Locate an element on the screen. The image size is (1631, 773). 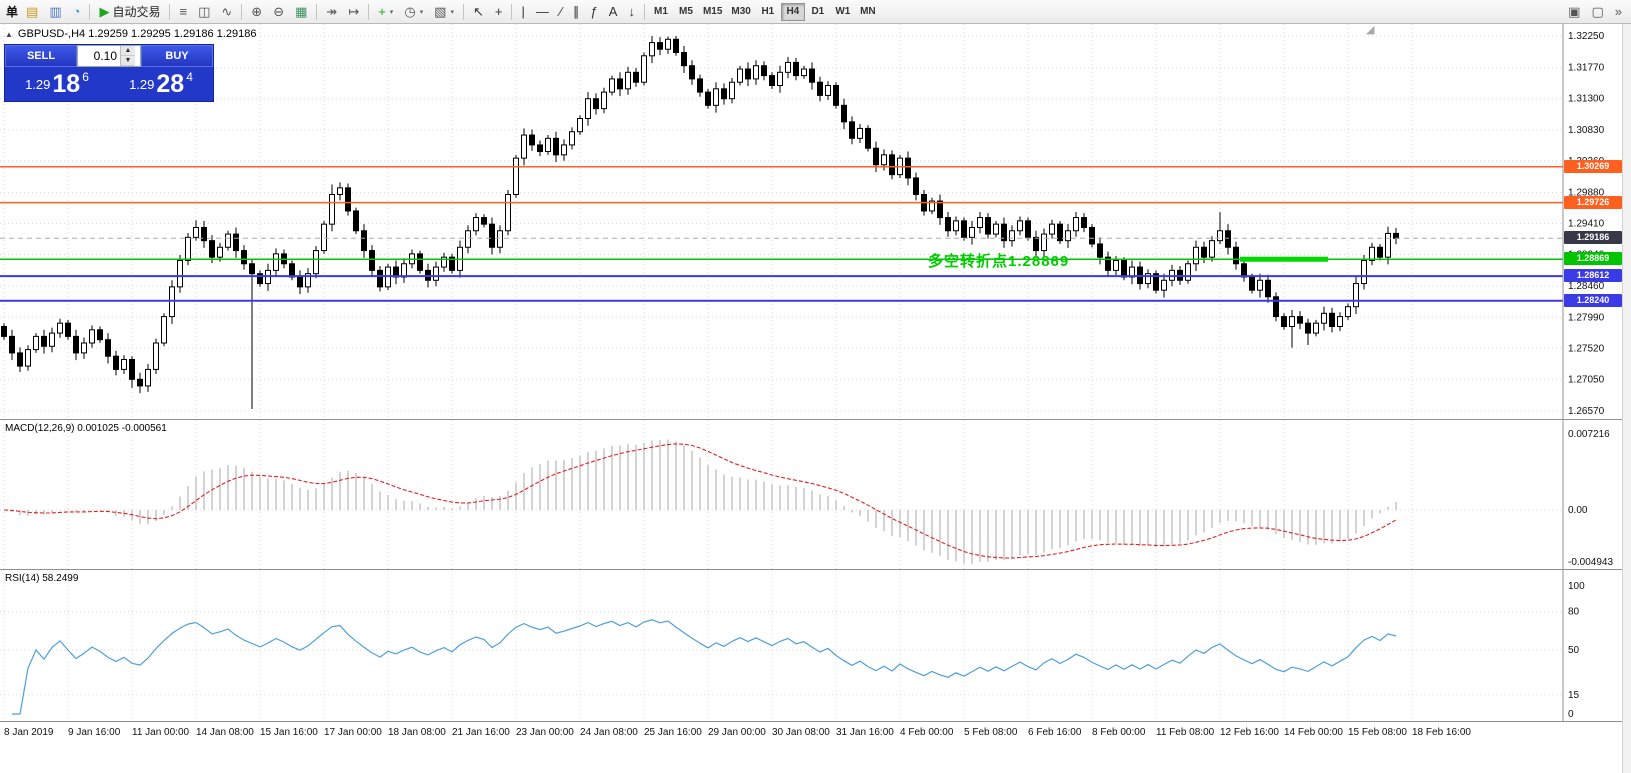
sell-button: SELL is located at coordinates (41, 56).